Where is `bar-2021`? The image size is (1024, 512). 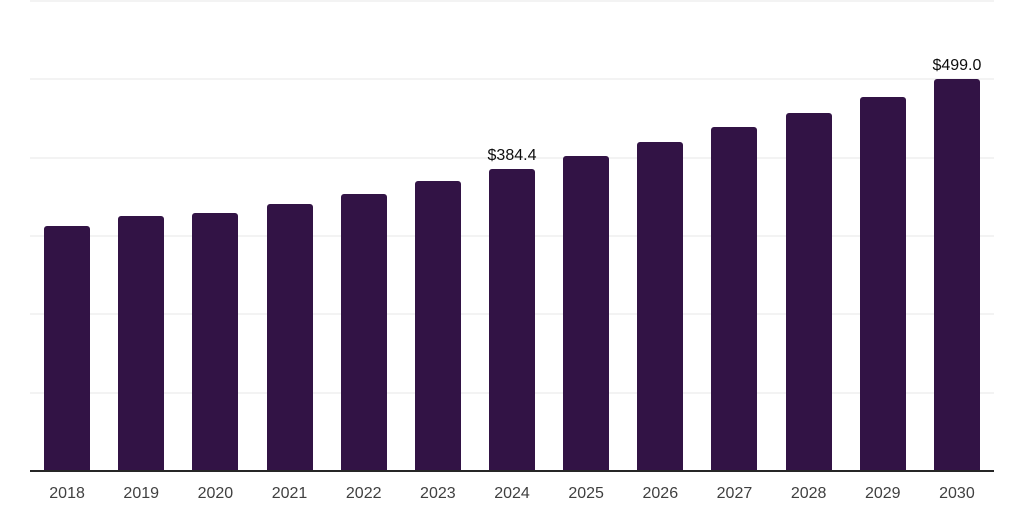
bar-2021 is located at coordinates (289, 336).